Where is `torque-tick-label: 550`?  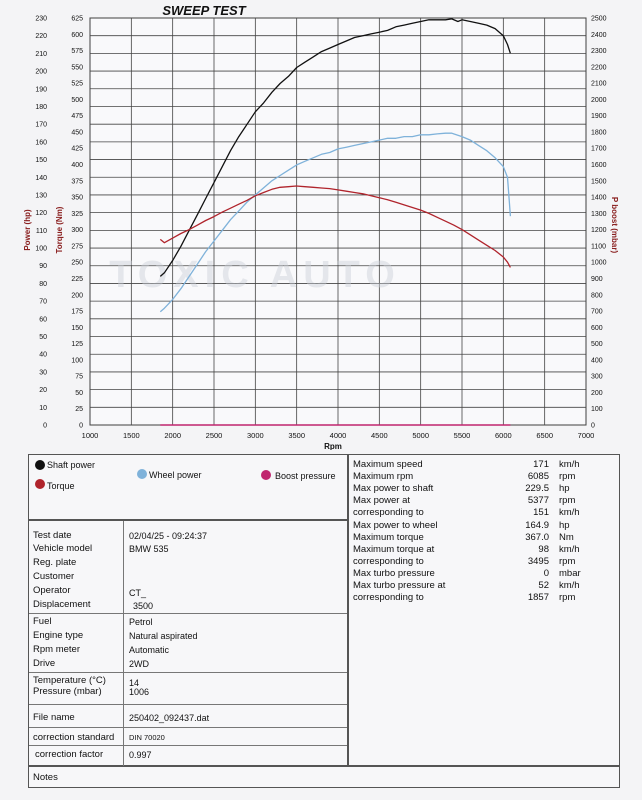 torque-tick-label: 550 is located at coordinates (77, 67).